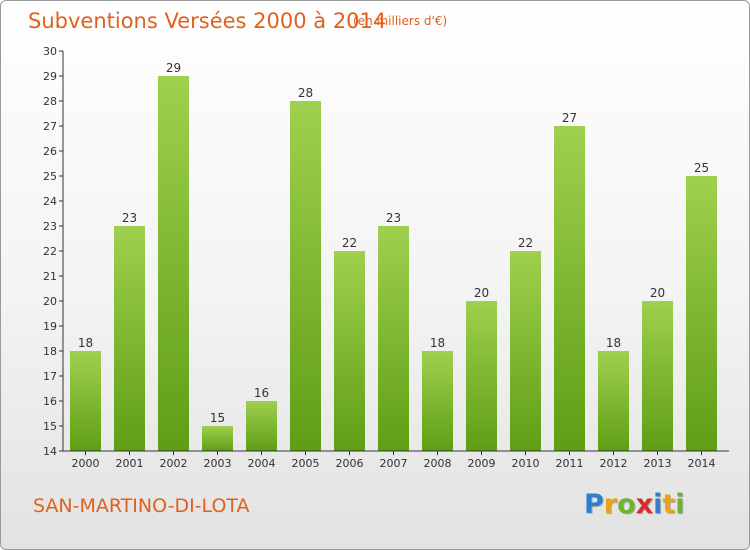 This screenshot has width=750, height=550. I want to click on y-tick-label: 15, so click(50, 426).